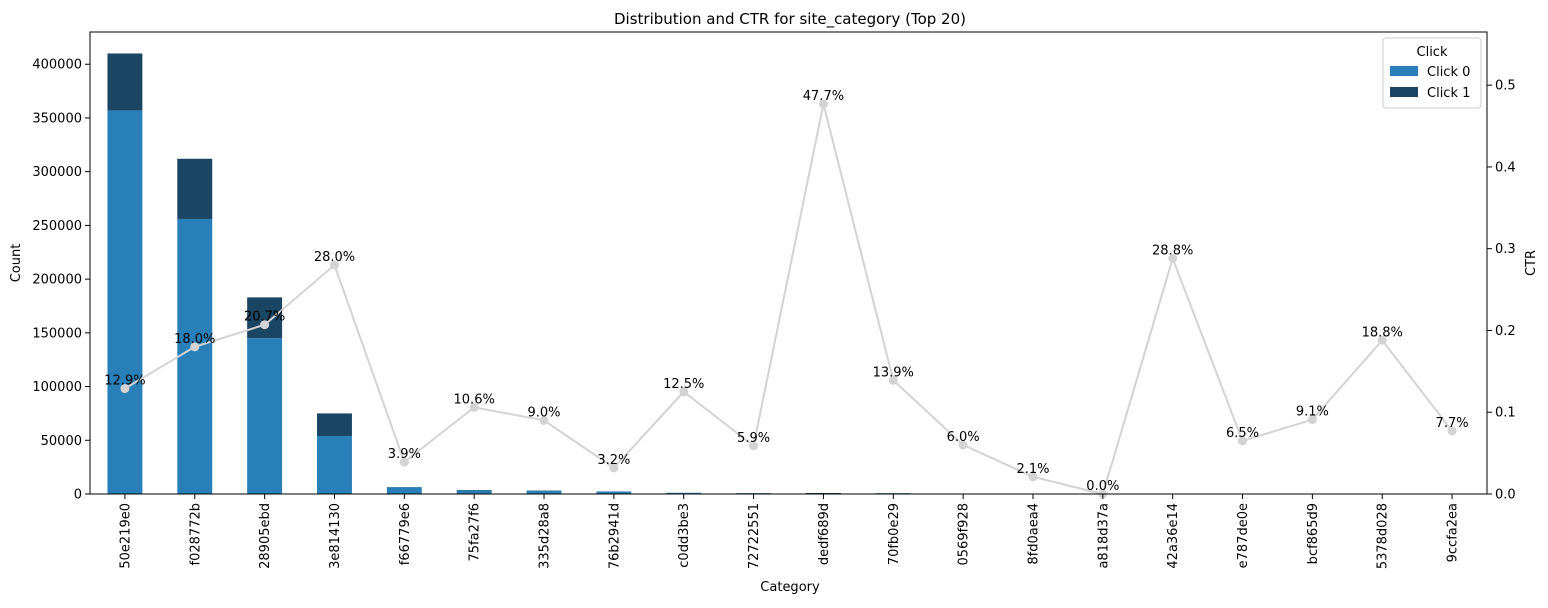 This screenshot has height=608, width=1548. Describe the element at coordinates (683, 384) in the screenshot. I see `ctr-label-c0dd3be3: 12.5%` at that location.